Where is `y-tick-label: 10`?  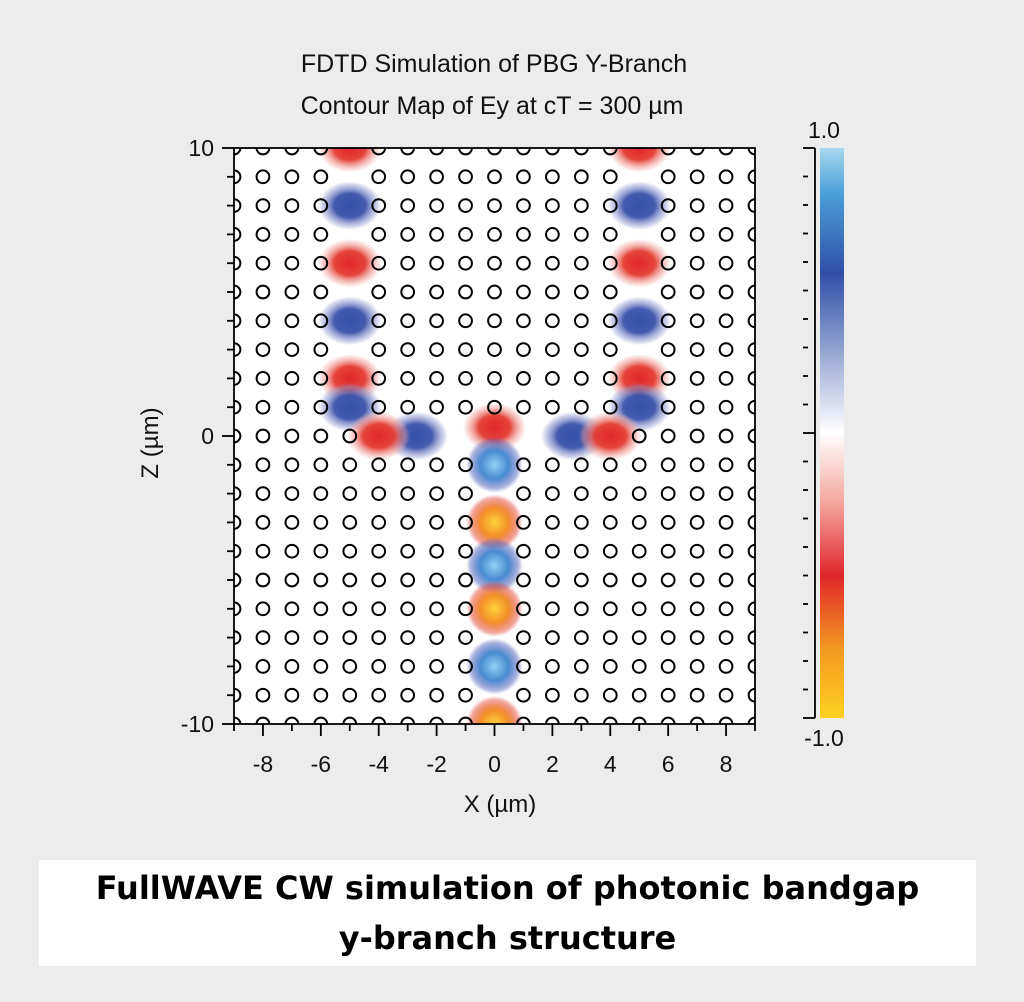
y-tick-label: 10 is located at coordinates (201, 148).